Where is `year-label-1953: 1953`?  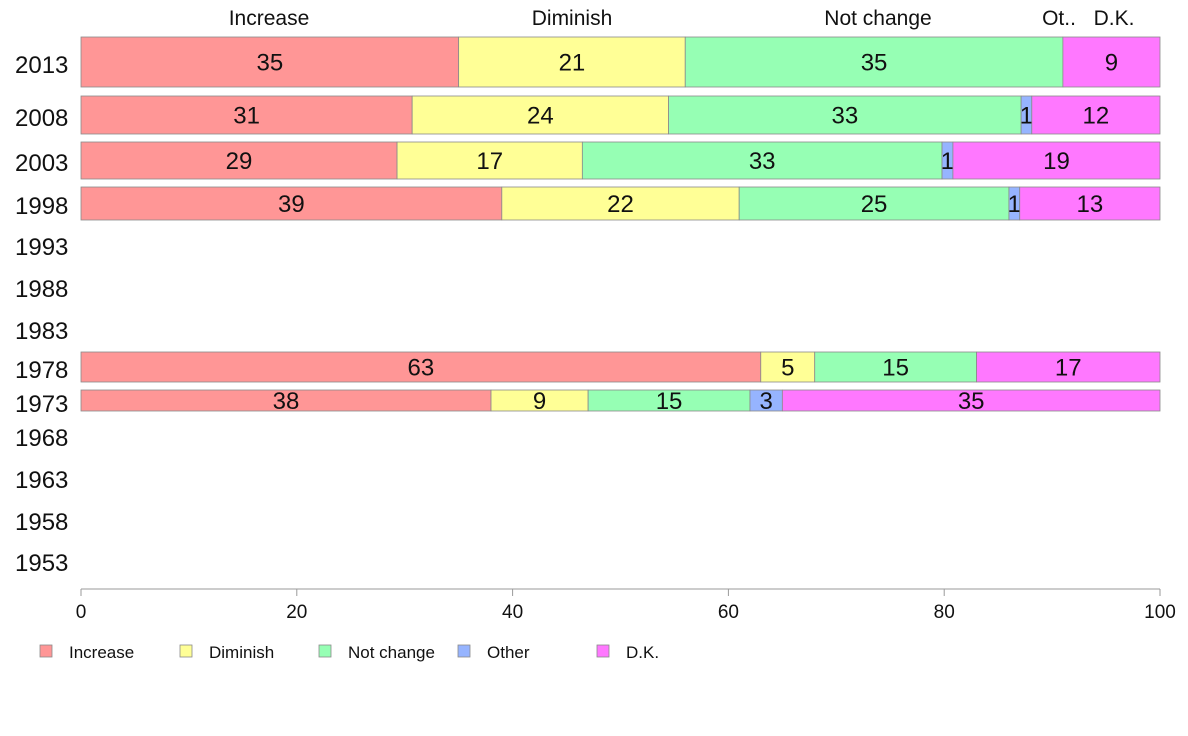 year-label-1953: 1953 is located at coordinates (41, 563).